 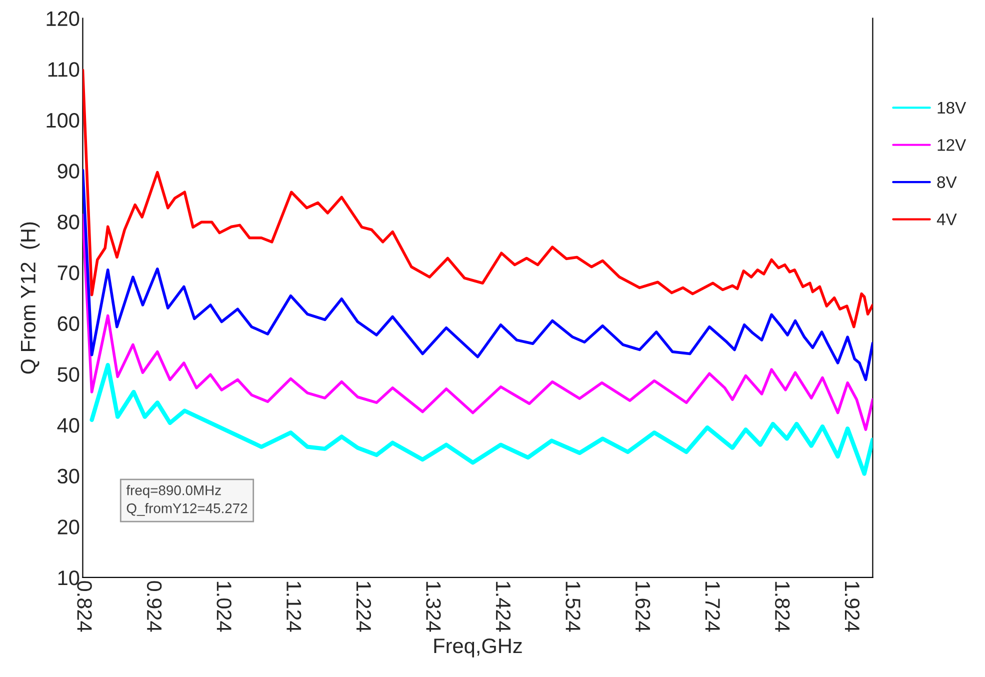 I want to click on y-tick-label: 100, so click(x=63, y=120).